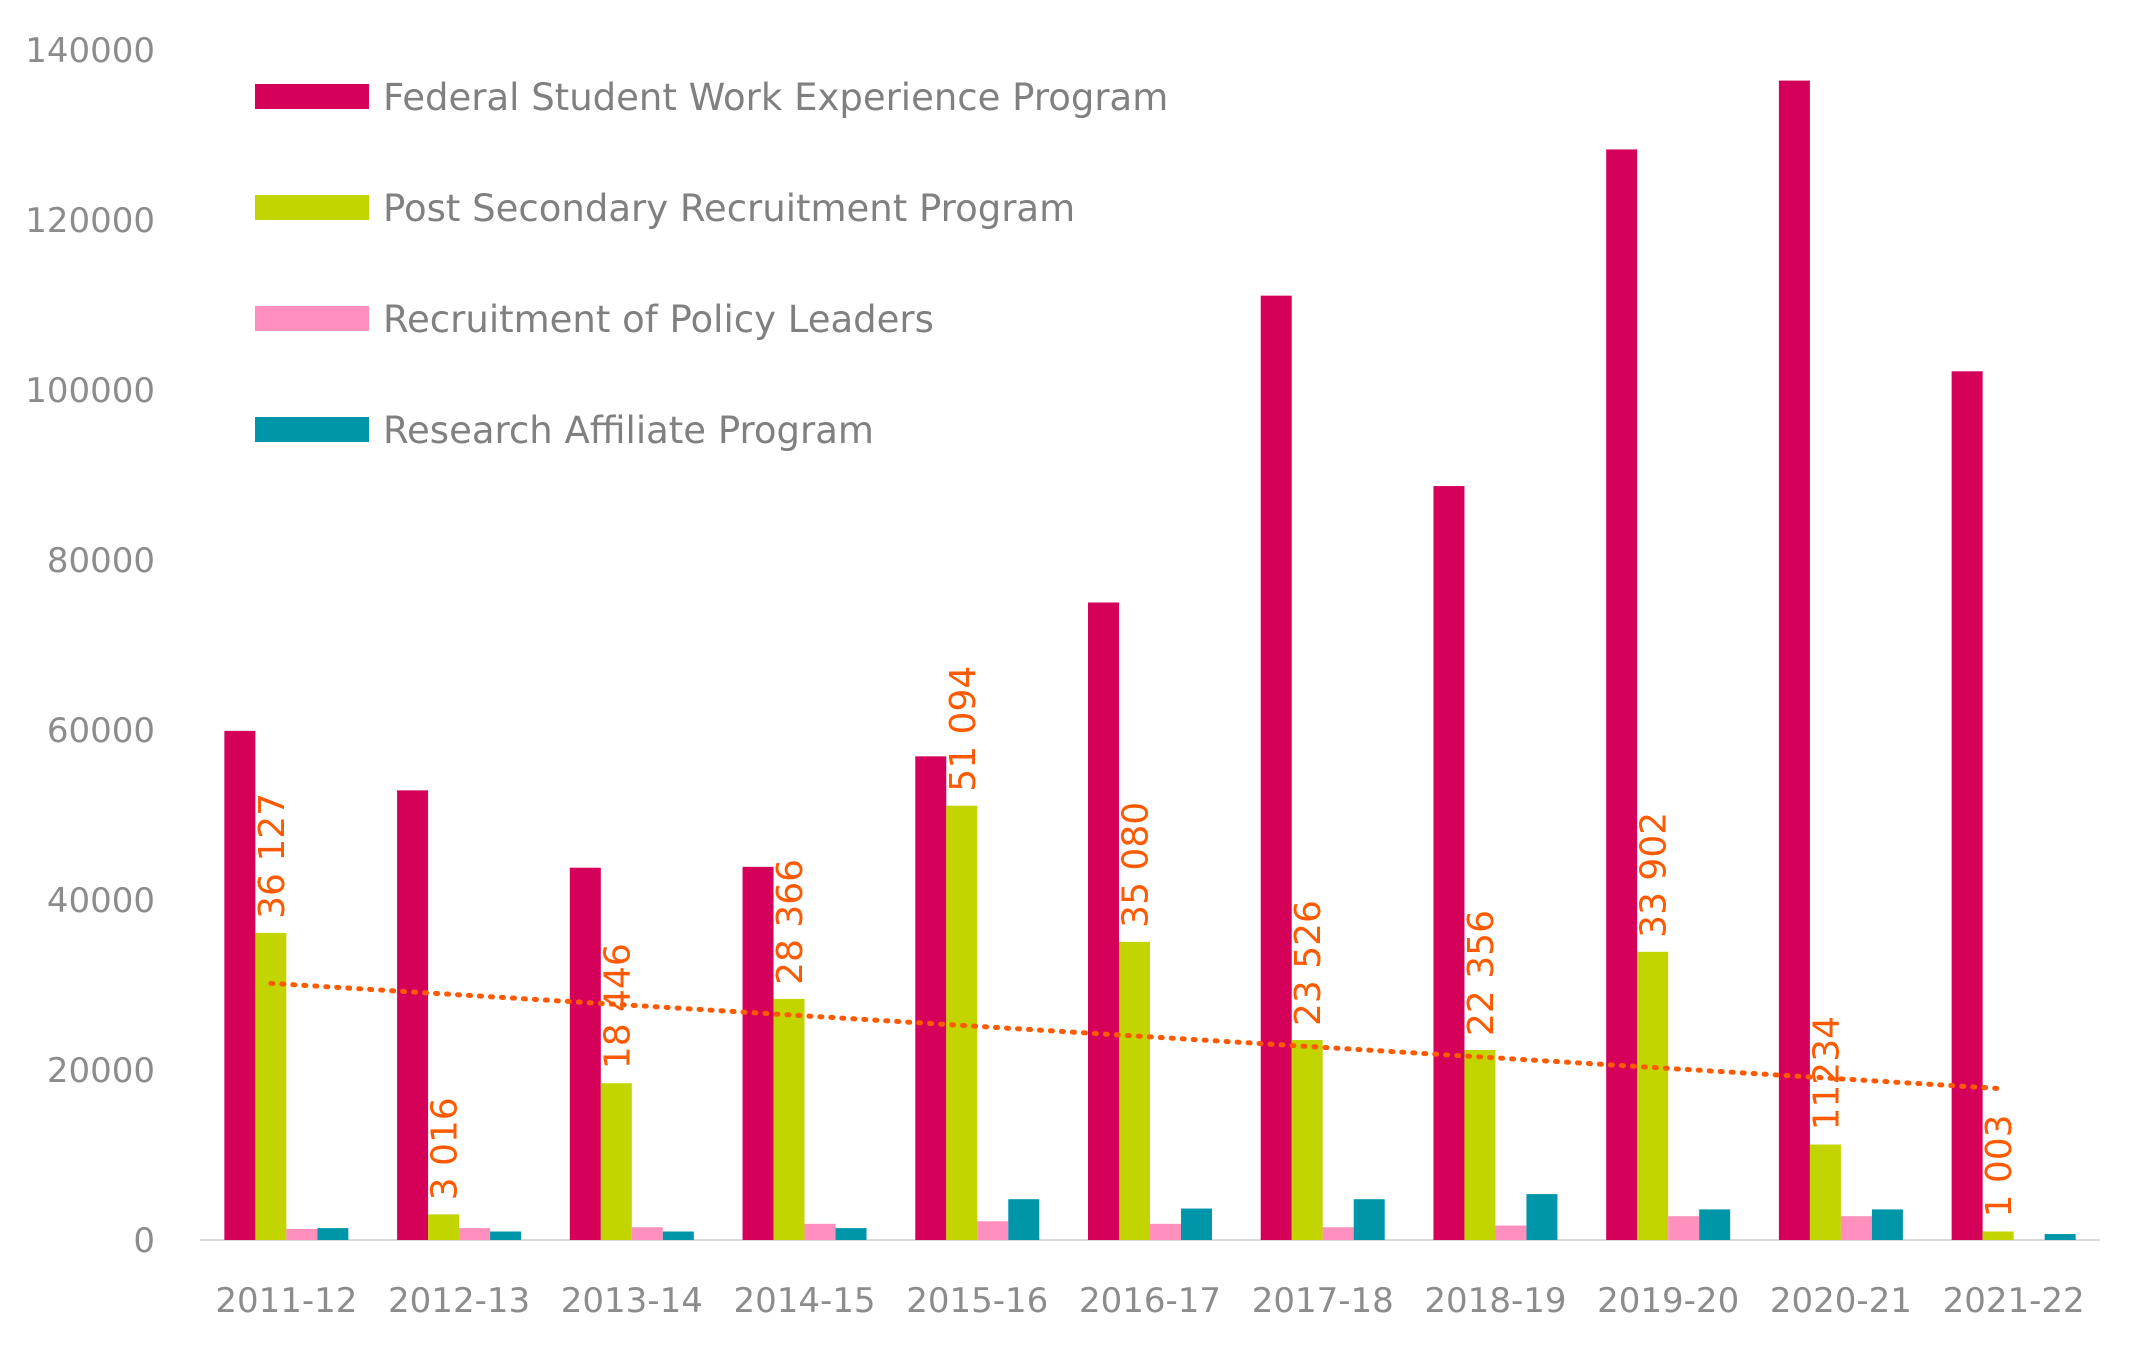 This screenshot has height=1355, width=2147. Describe the element at coordinates (101, 1071) in the screenshot. I see `y-tick-label: 20000` at that location.